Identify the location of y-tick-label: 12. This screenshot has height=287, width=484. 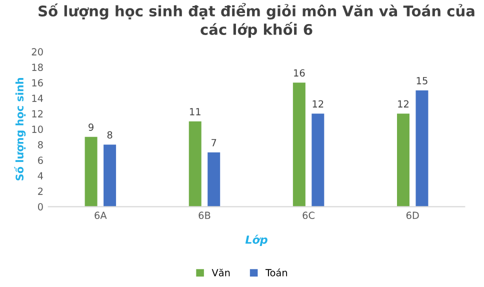
(37, 114).